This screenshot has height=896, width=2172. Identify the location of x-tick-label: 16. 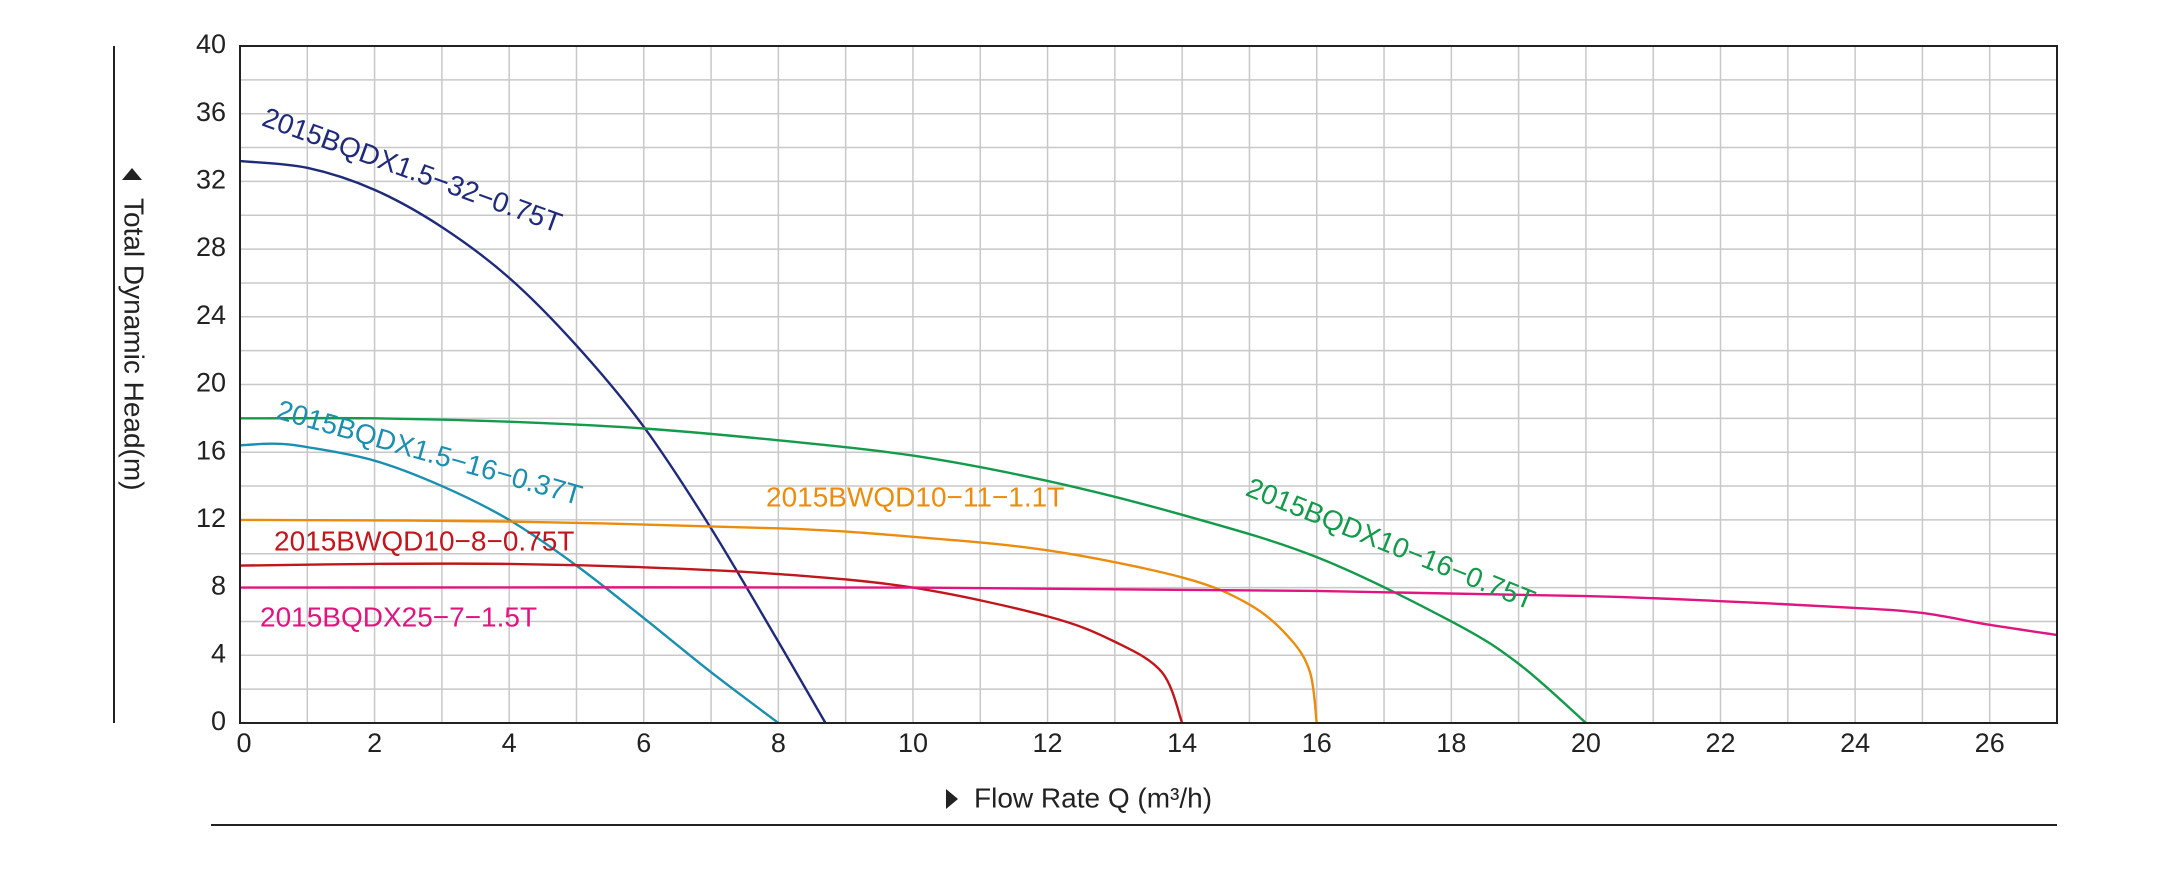
(1317, 743).